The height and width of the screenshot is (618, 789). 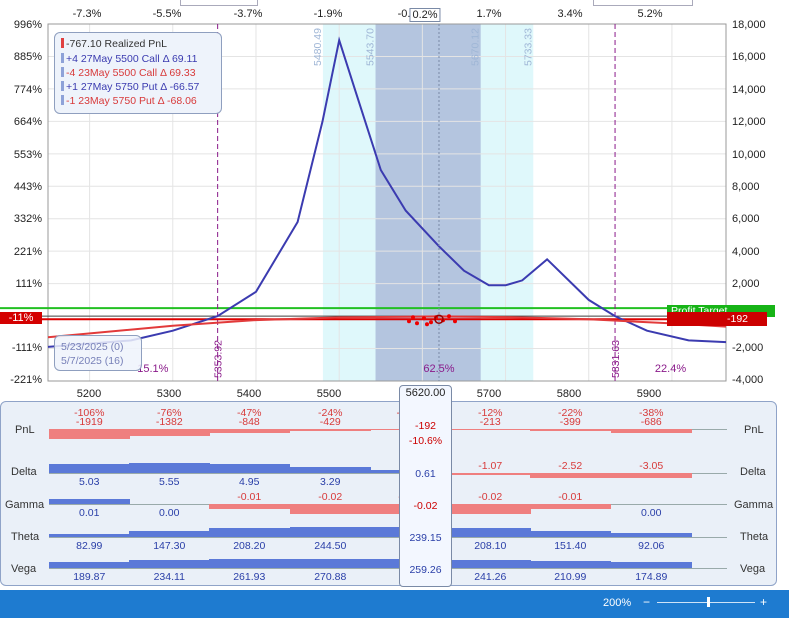 I want to click on pnl-value: -1382, so click(x=169, y=422).